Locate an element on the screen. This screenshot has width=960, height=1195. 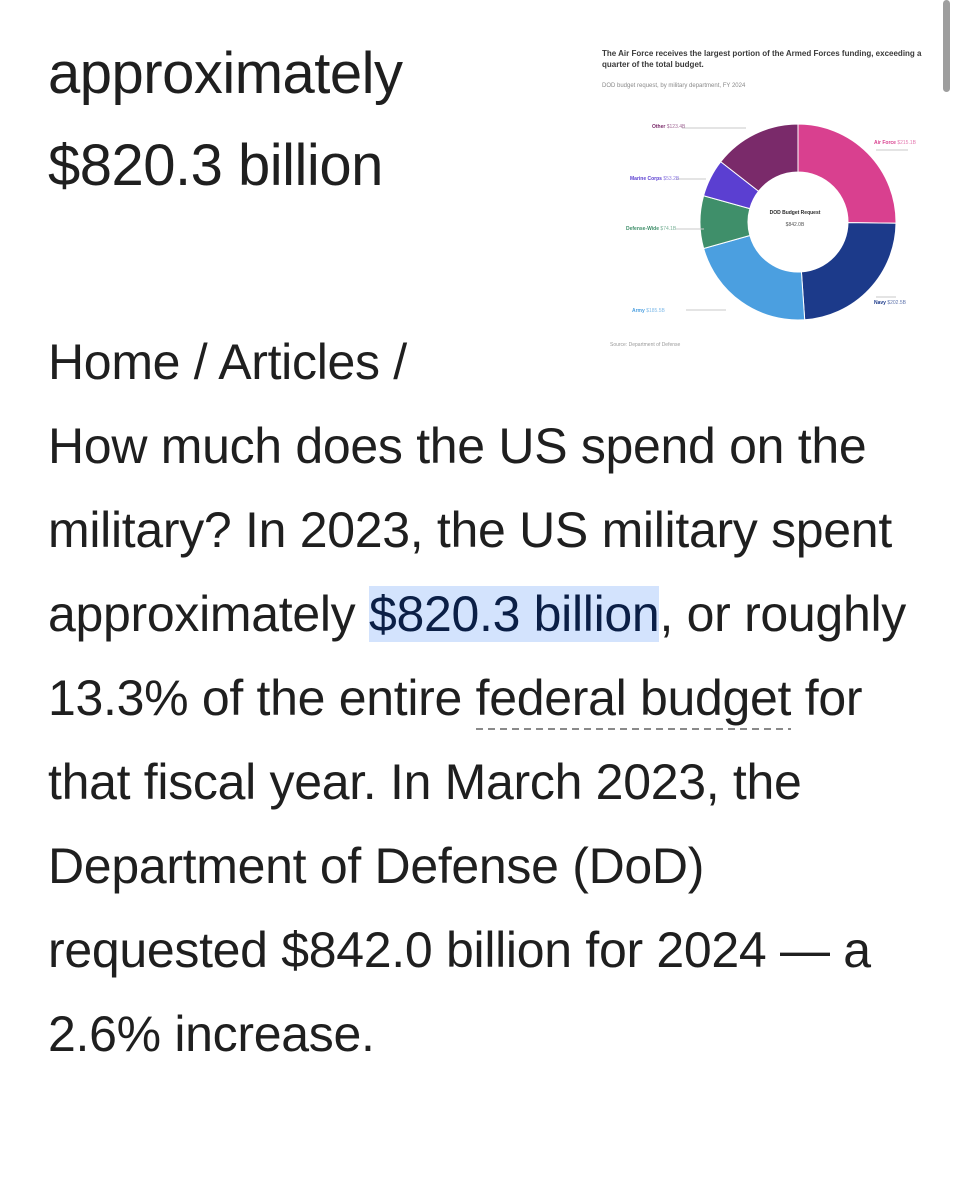
slice-label-marine-corps: Marine Corps $53.2B is located at coordinates (655, 179).